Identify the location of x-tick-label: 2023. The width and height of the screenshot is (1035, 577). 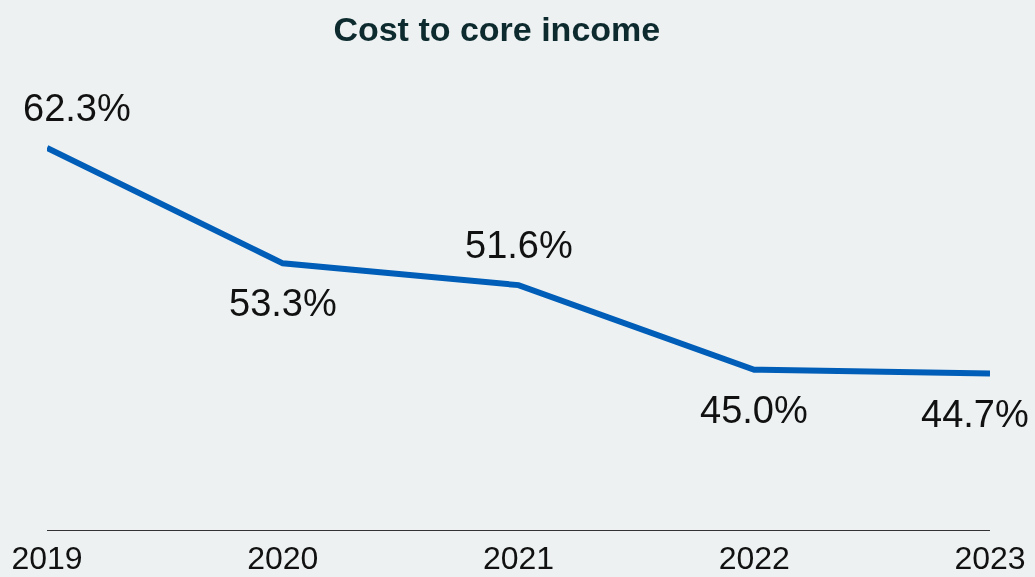
(990, 558).